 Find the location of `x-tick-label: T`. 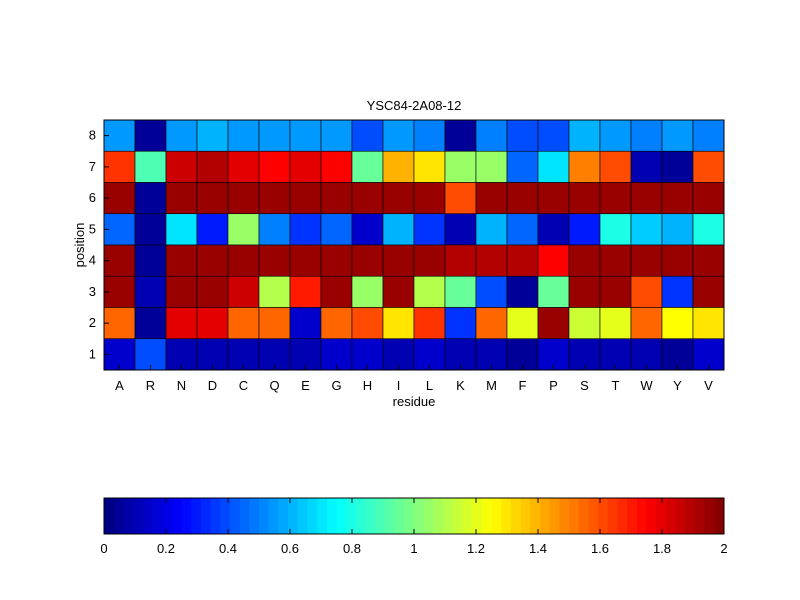

x-tick-label: T is located at coordinates (616, 385).